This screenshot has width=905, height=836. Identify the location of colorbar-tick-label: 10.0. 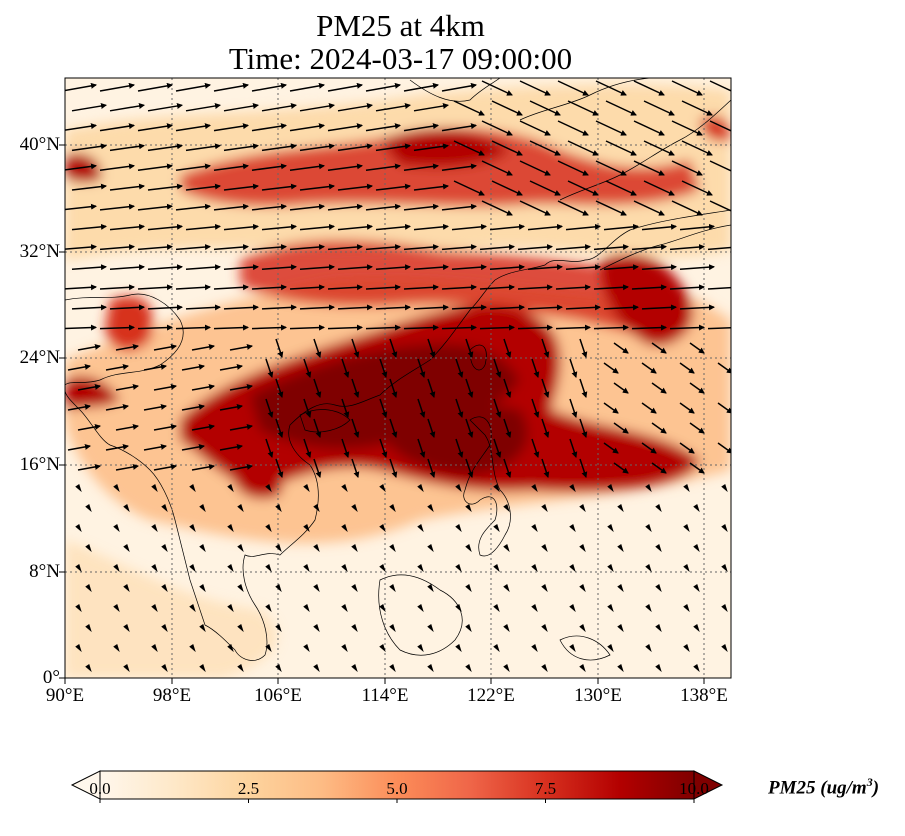
(694, 788).